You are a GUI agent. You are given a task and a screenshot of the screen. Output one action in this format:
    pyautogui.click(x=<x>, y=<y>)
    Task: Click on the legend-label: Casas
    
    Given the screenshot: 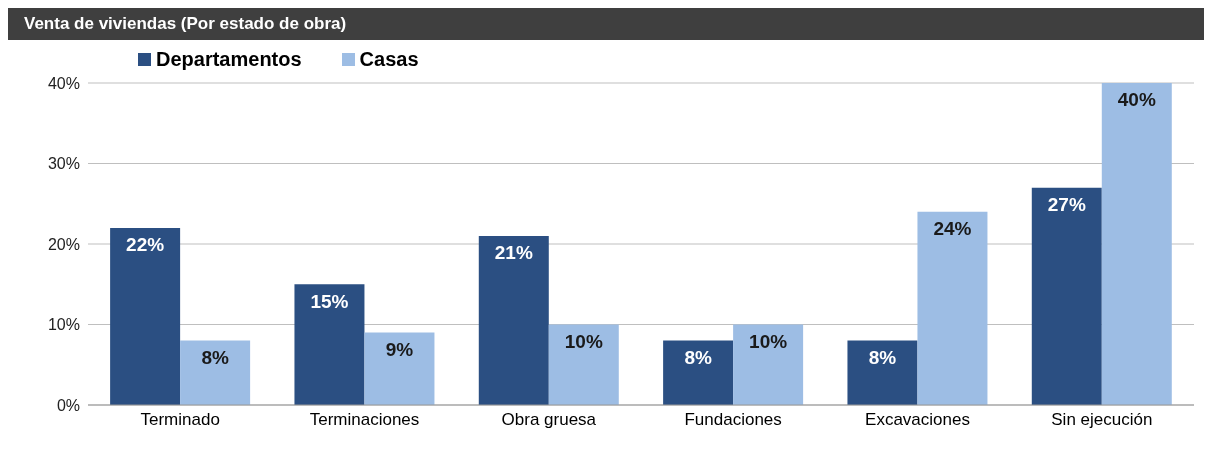 What is the action you would take?
    pyautogui.click(x=389, y=59)
    